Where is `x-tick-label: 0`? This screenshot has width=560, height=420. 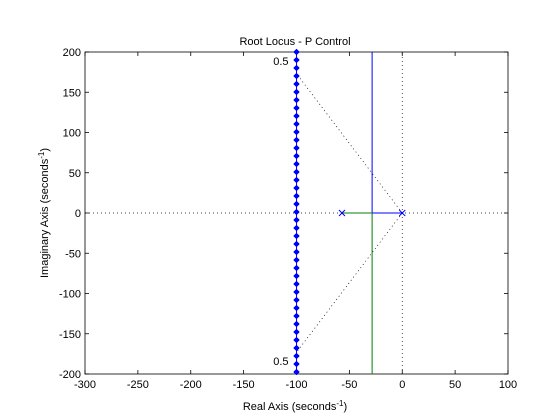 x-tick-label: 0 is located at coordinates (402, 385).